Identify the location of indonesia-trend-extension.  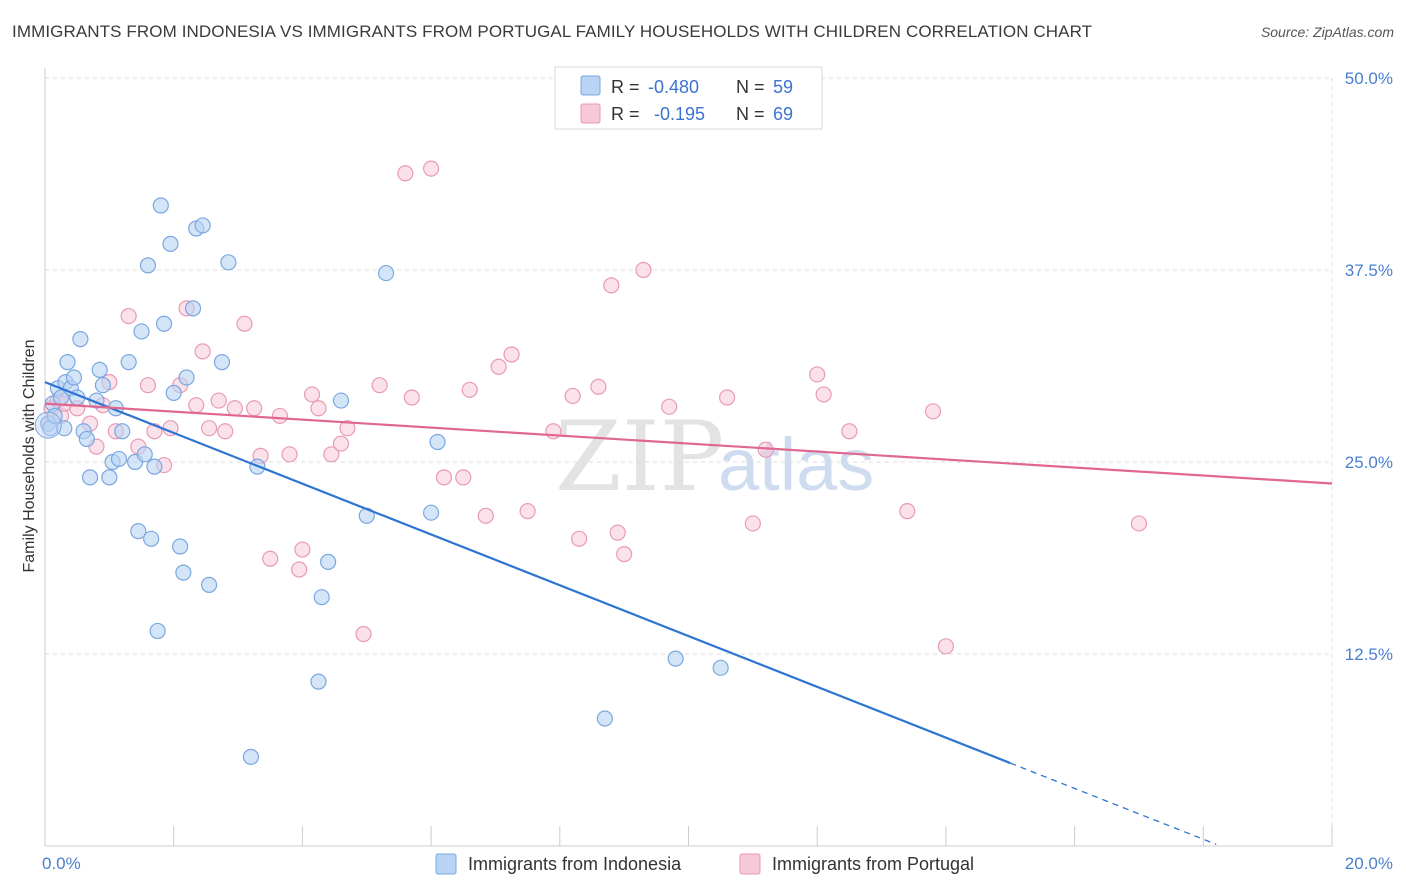
(1113, 803).